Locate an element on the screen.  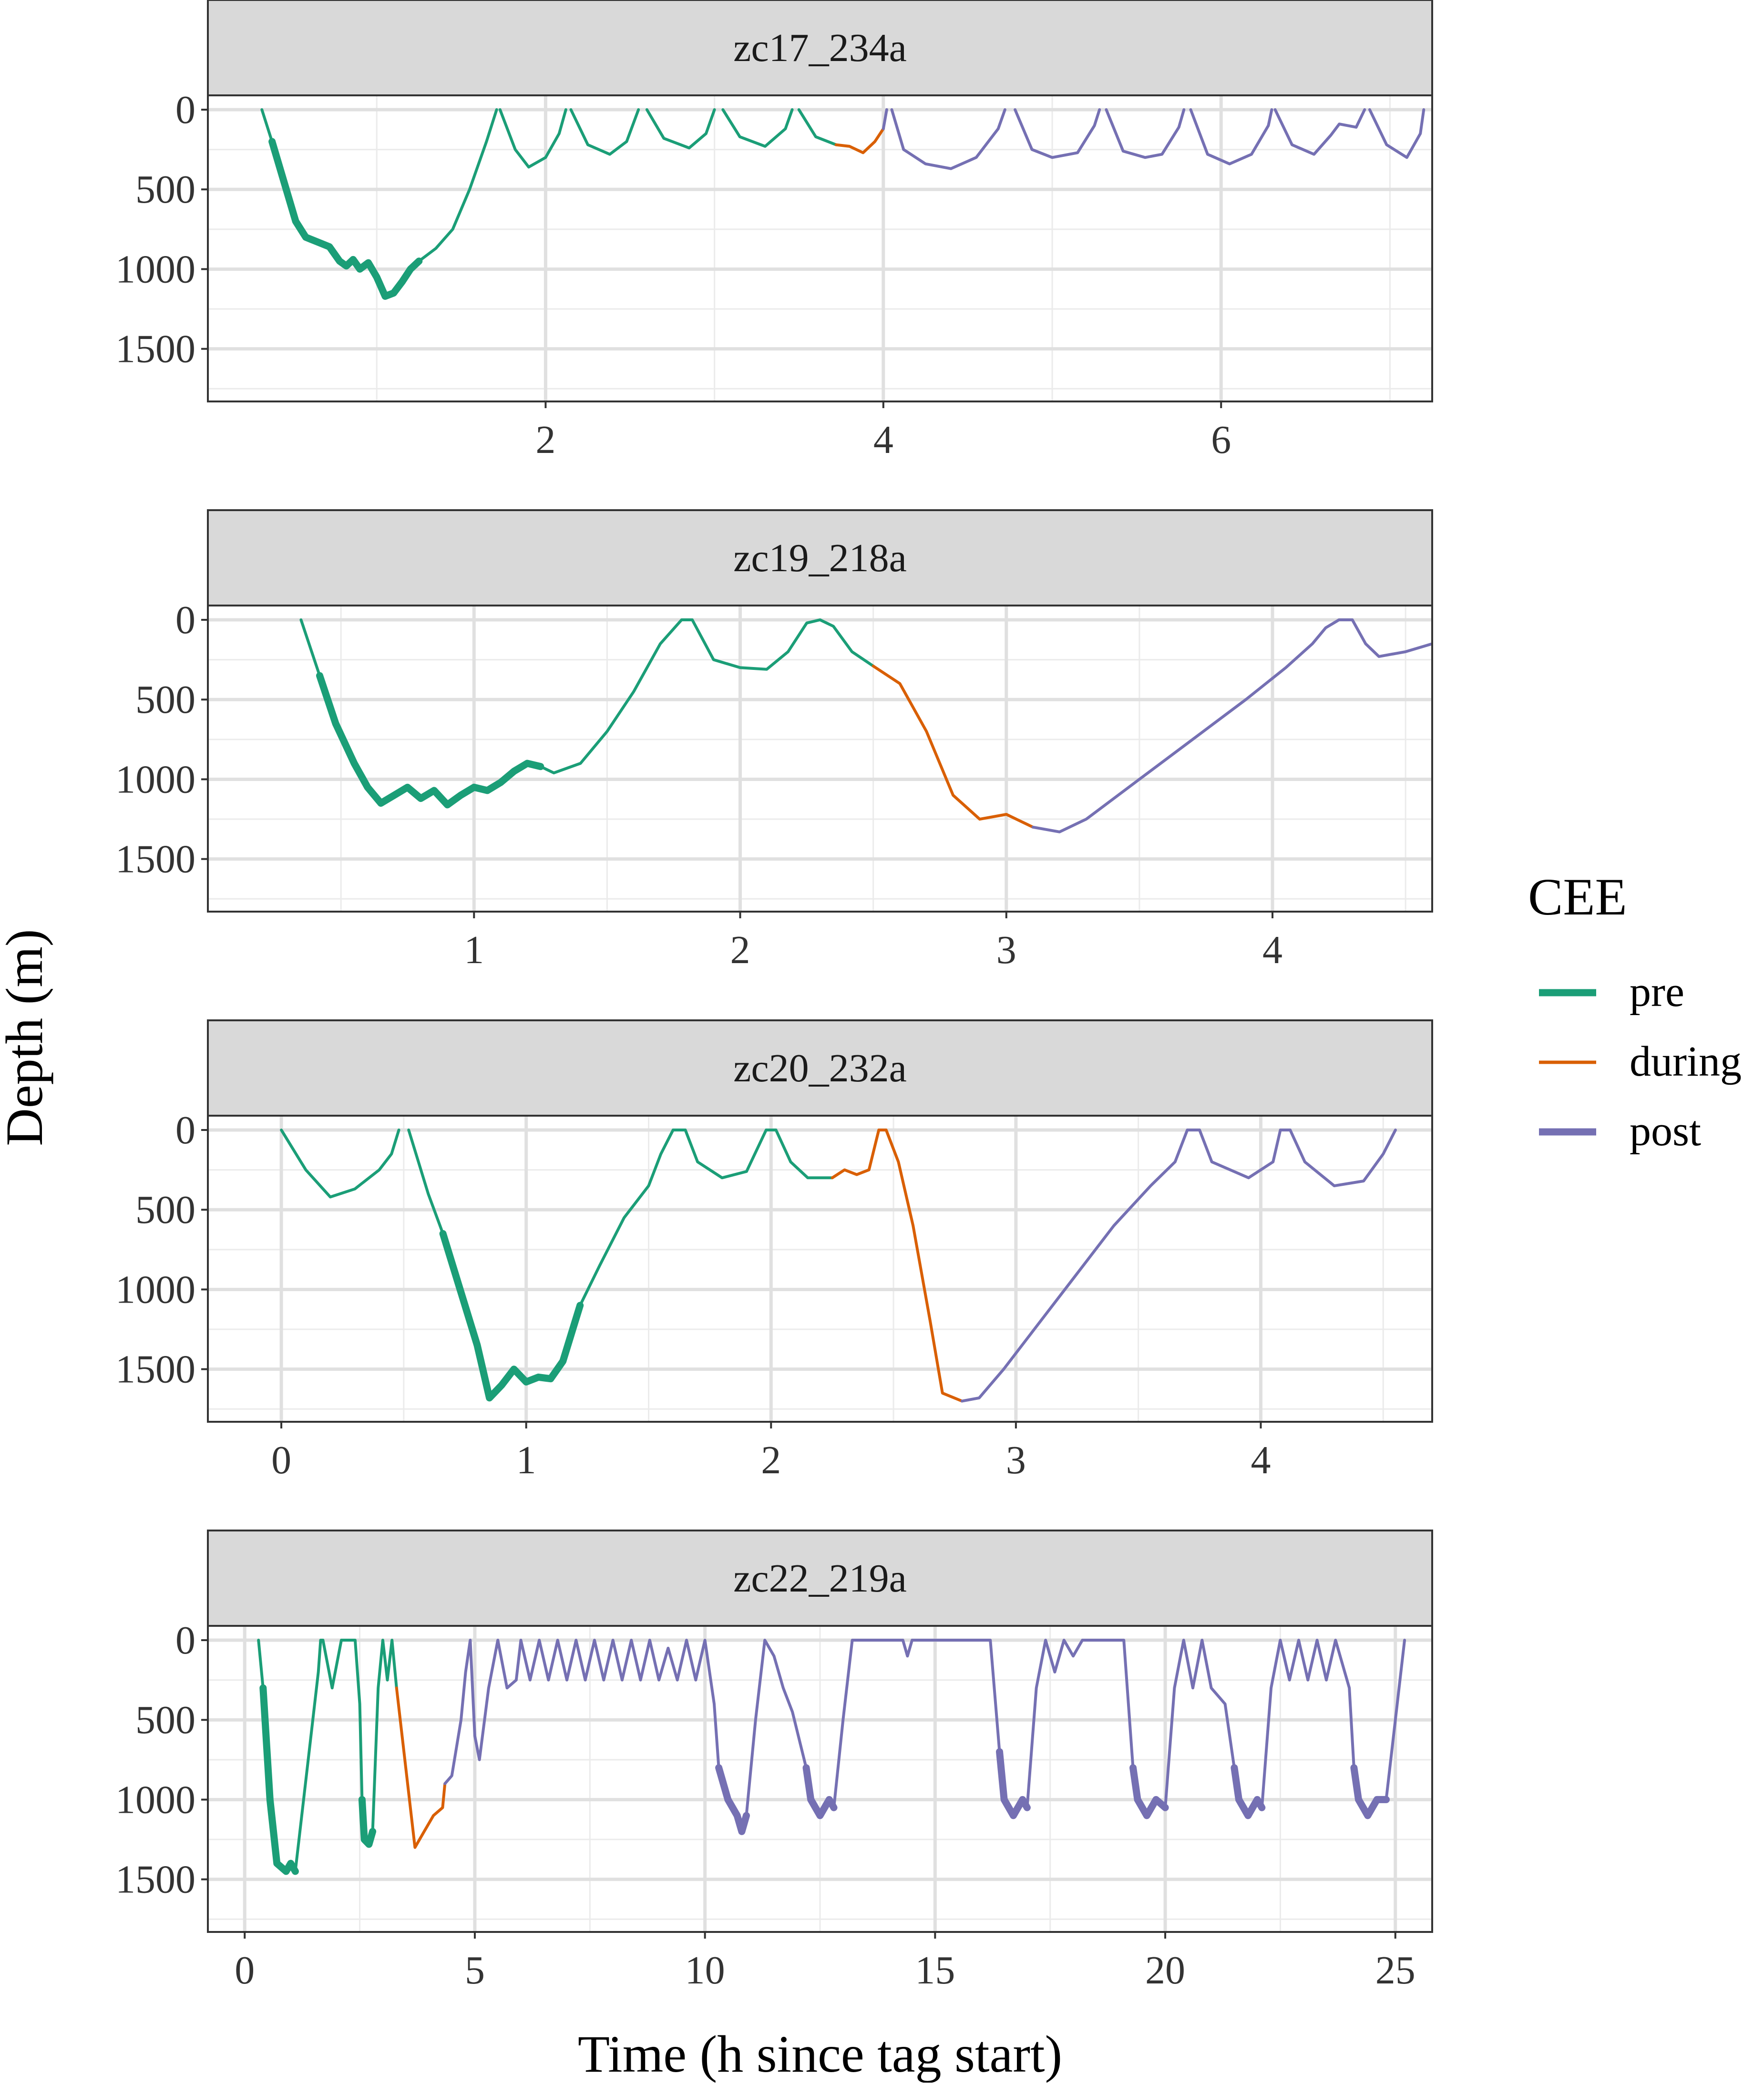
y-axis-title: Depth (m) is located at coordinates (27, 1038).